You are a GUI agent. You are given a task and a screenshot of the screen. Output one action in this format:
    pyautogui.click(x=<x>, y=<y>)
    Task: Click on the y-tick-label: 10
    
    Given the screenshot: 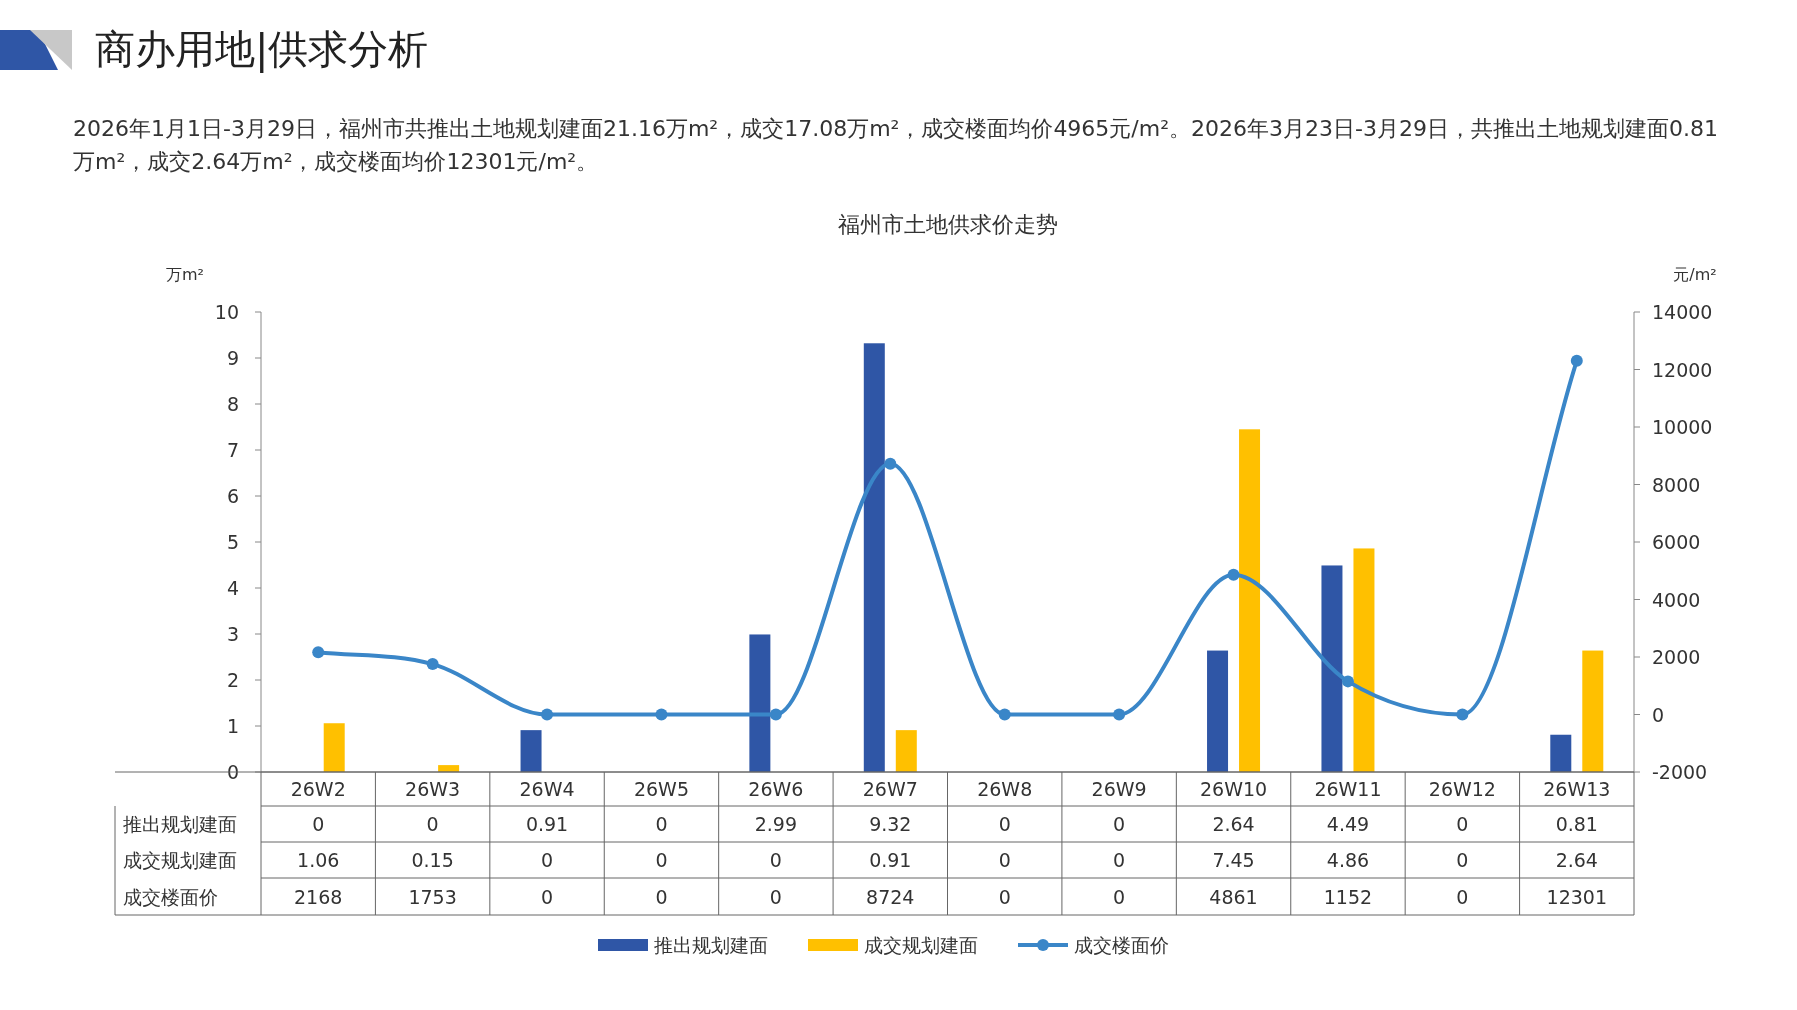 What is the action you would take?
    pyautogui.click(x=226, y=312)
    